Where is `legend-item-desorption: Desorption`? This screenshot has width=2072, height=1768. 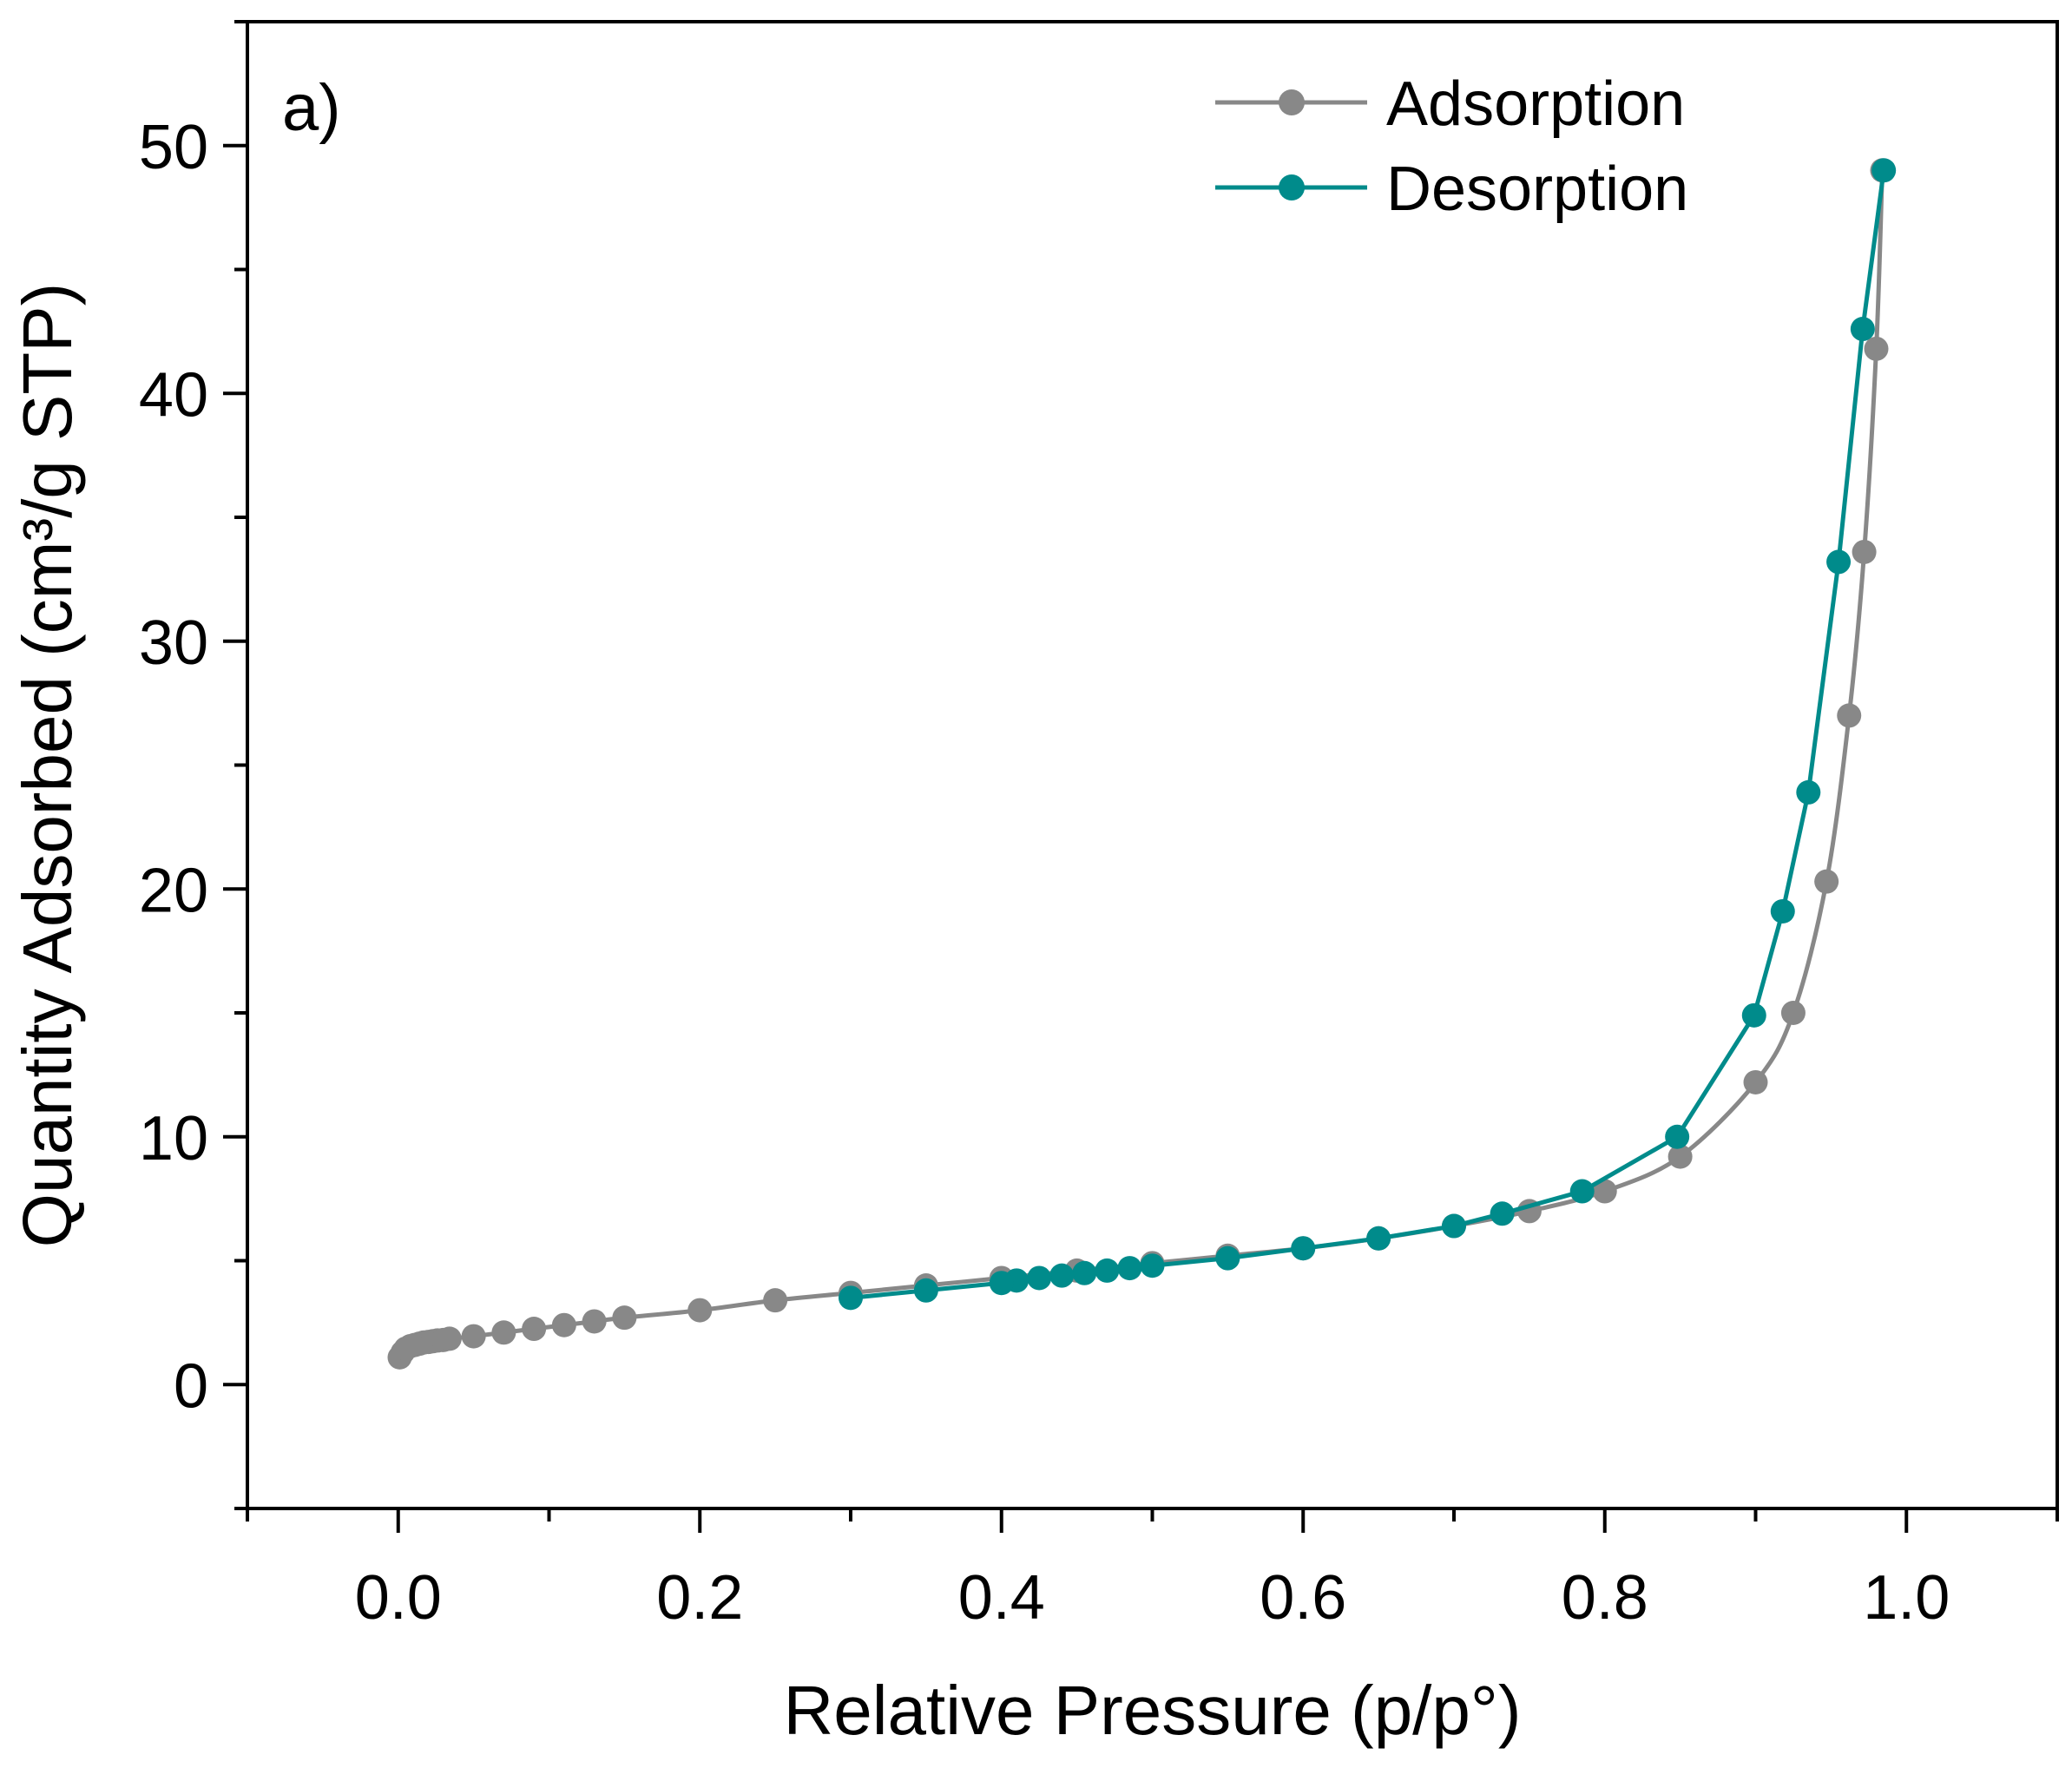 legend-item-desorption: Desorption is located at coordinates (1451, 189).